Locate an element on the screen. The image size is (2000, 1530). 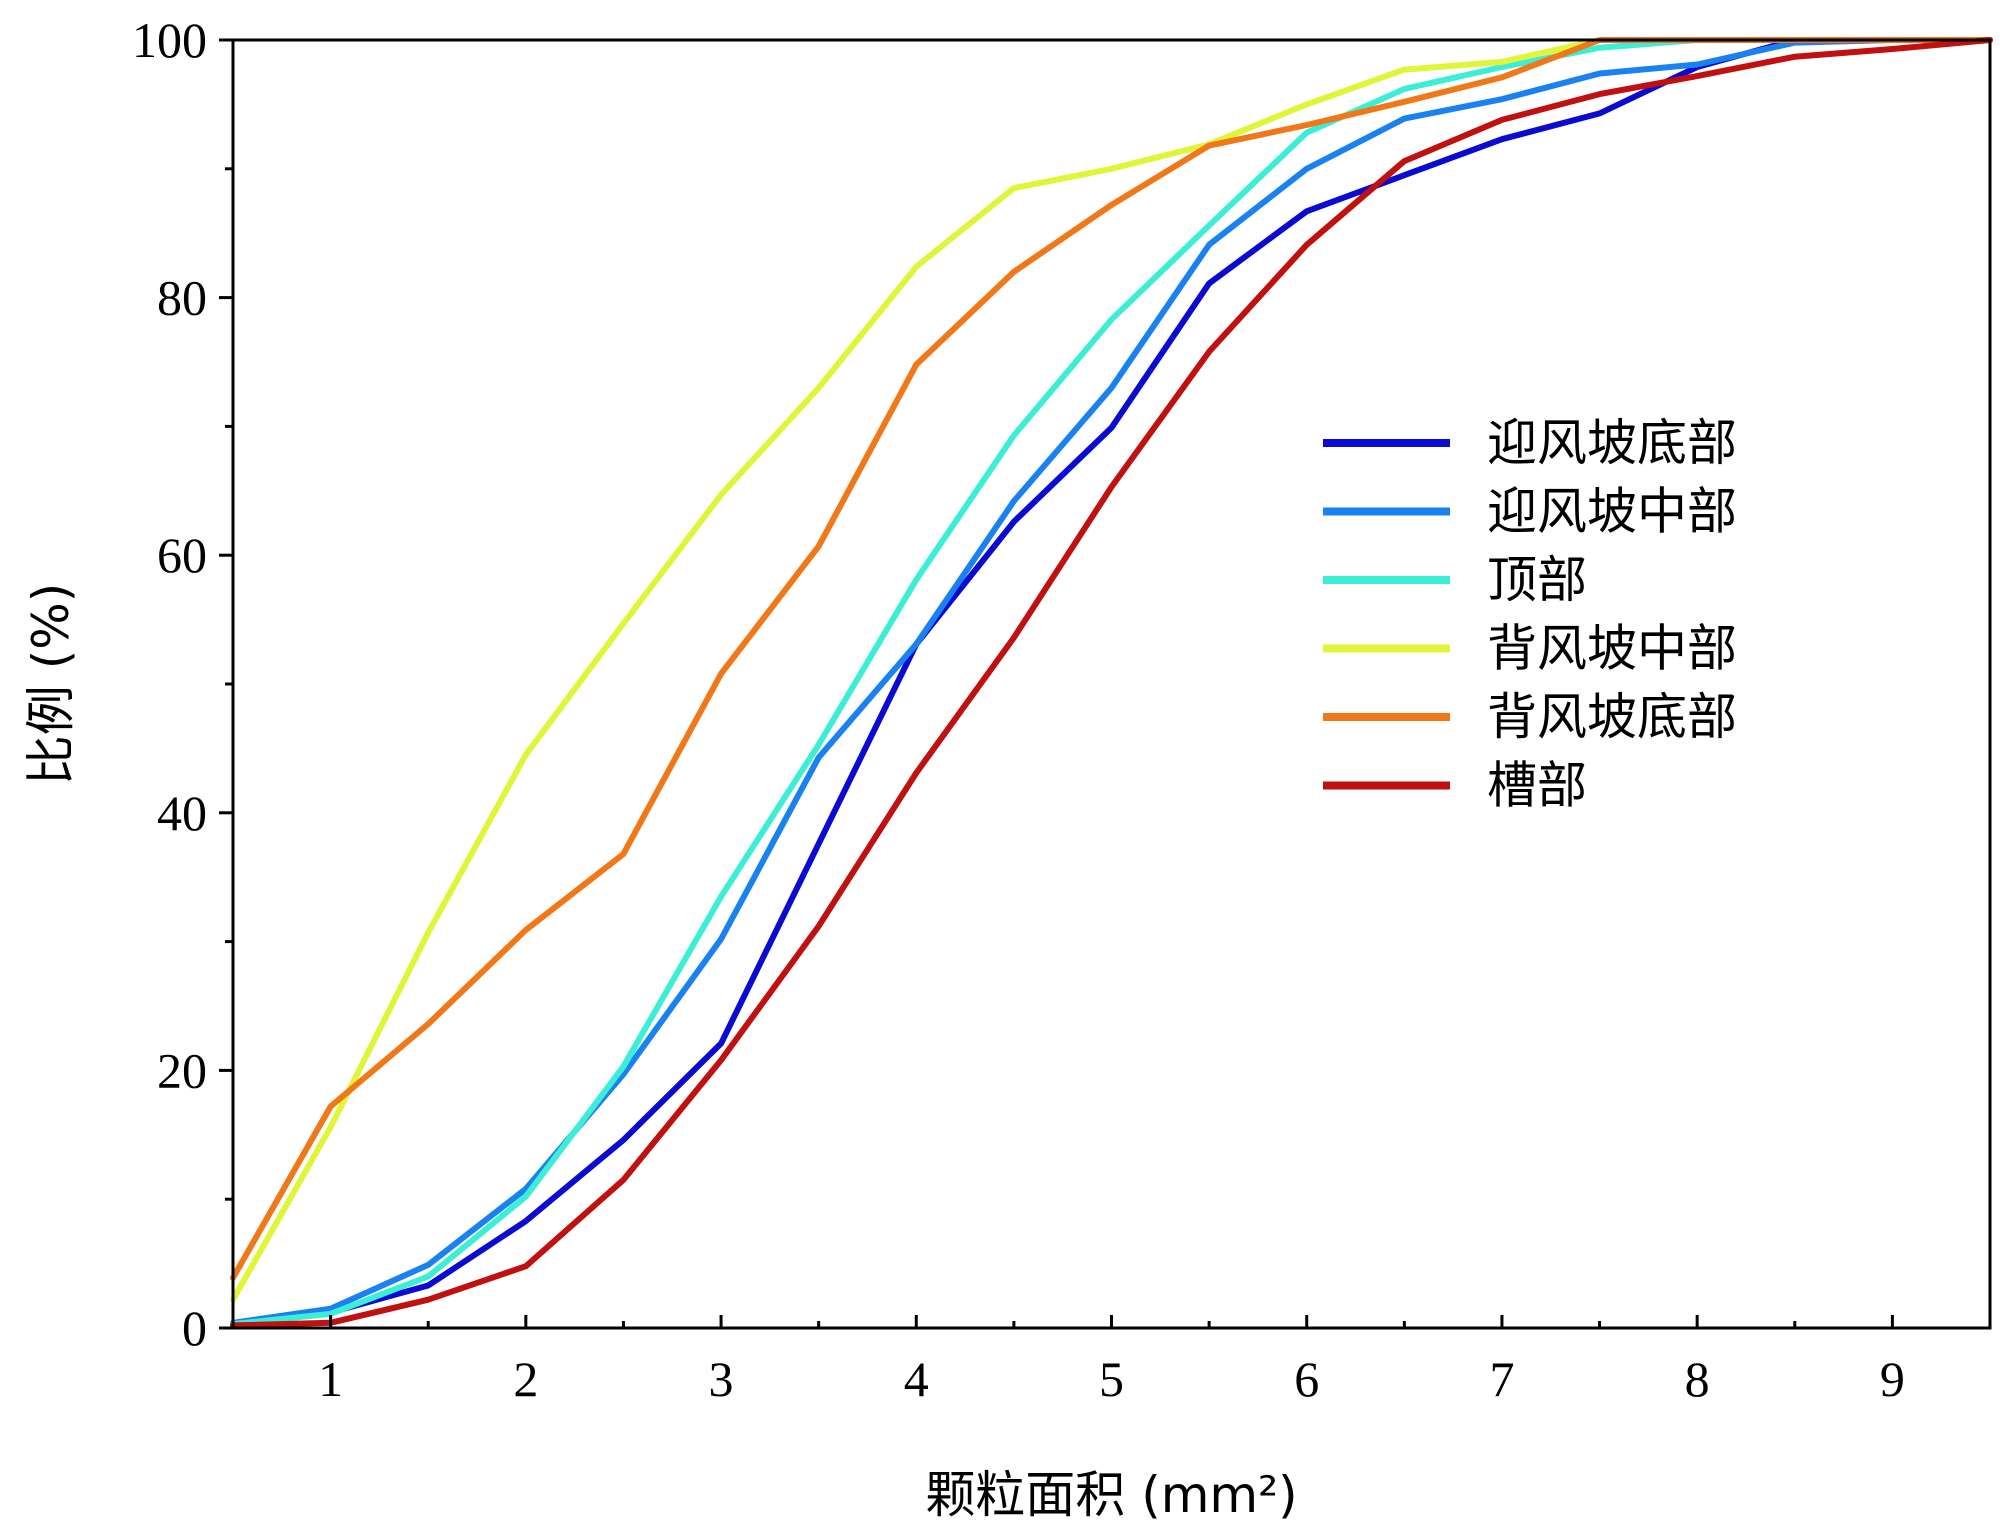
x-tick-label: 1 is located at coordinates (330, 1379).